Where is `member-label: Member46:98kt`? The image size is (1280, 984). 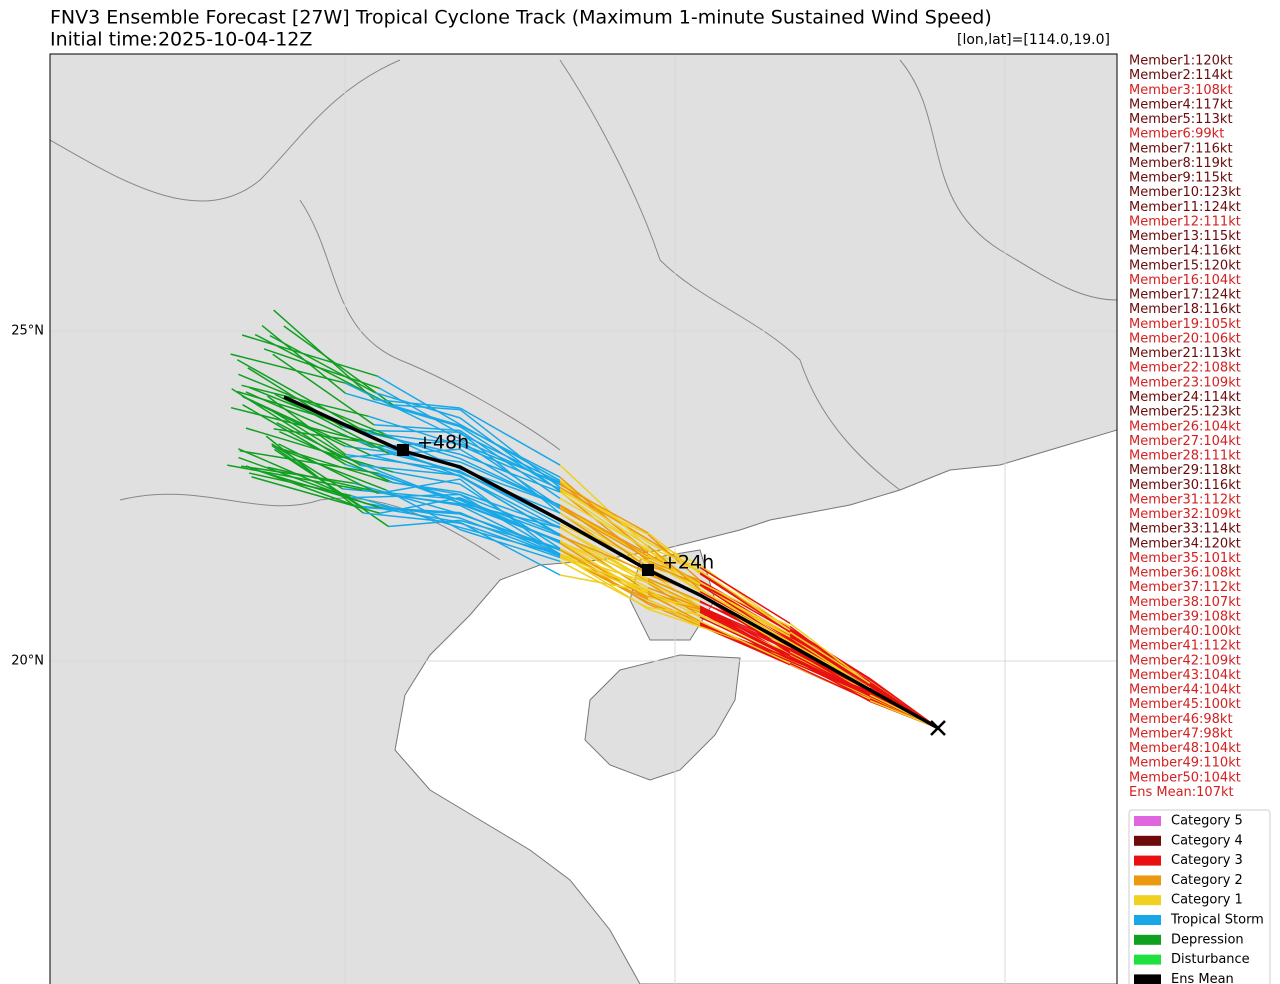
member-label: Member46:98kt is located at coordinates (1181, 719).